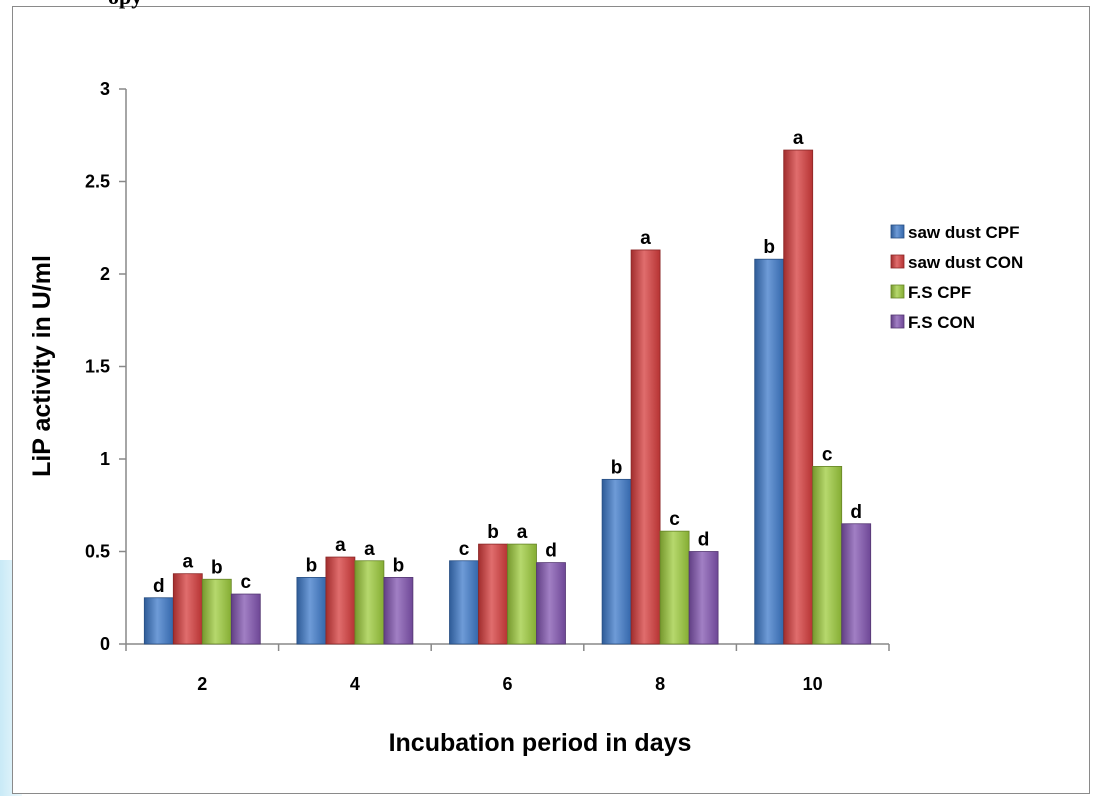  Describe the element at coordinates (941, 322) in the screenshot. I see `legend-label: F.S CON` at that location.